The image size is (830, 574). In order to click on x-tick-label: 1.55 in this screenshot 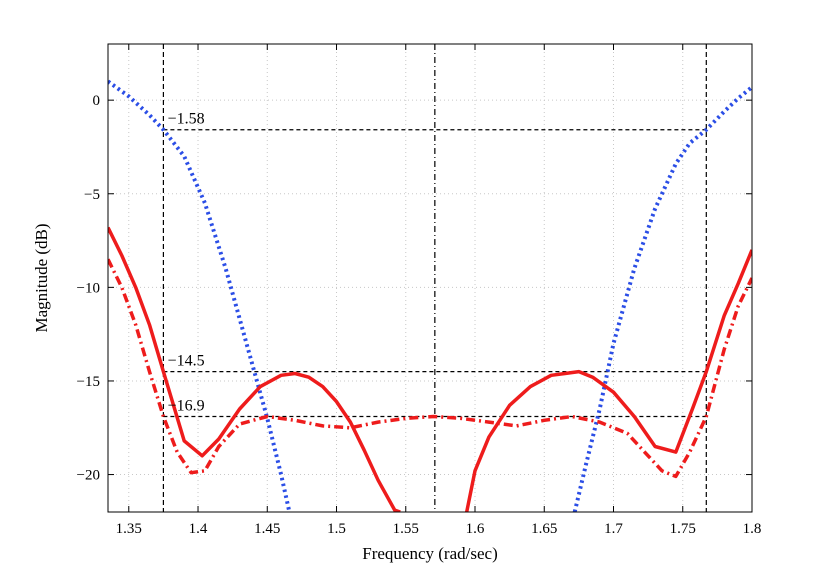, I will do `click(406, 529)`.